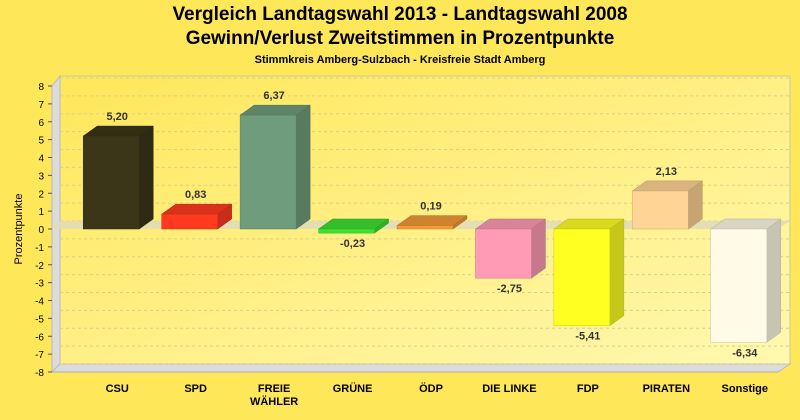  What do you see at coordinates (195, 389) in the screenshot?
I see `x-tick-label: SPD` at bounding box center [195, 389].